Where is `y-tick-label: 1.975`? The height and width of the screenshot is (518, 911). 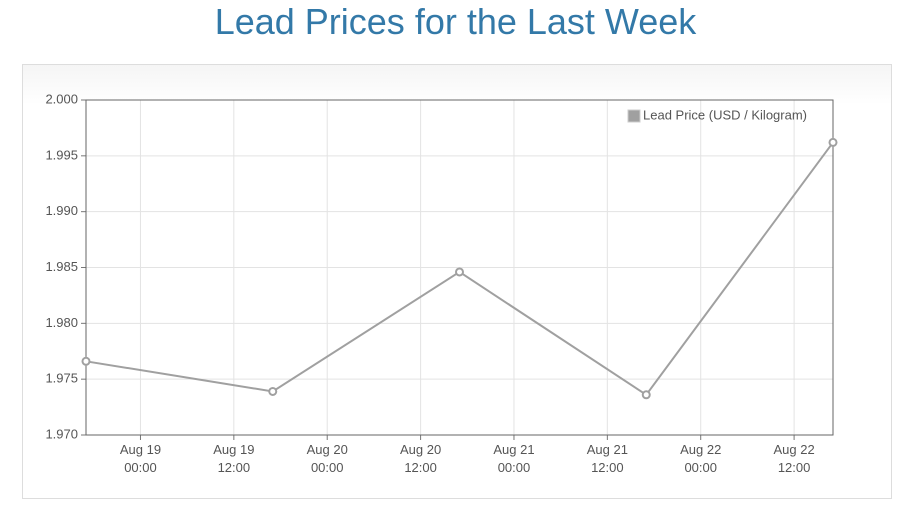 y-tick-label: 1.975 is located at coordinates (61, 378).